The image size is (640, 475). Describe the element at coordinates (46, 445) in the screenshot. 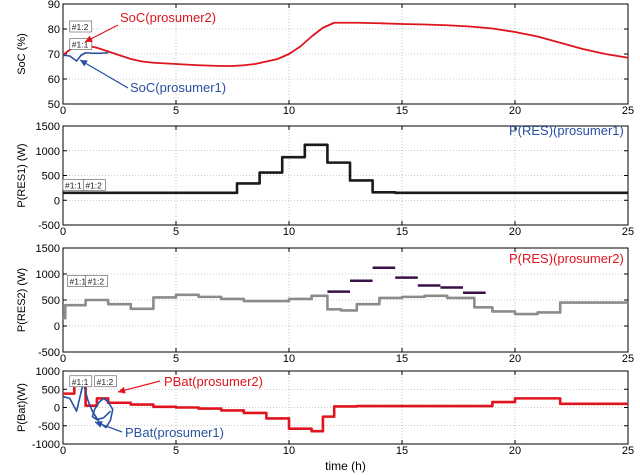

I see `y-tick-label: -1000` at that location.